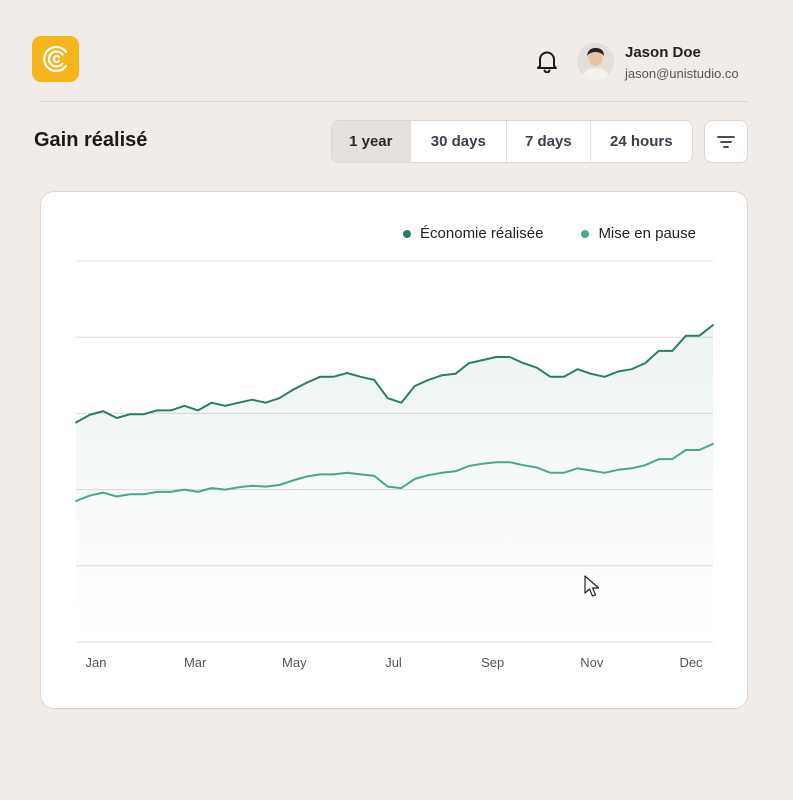 This screenshot has width=793, height=800. Describe the element at coordinates (459, 141) in the screenshot. I see `tab-30-days: 30 days` at that location.